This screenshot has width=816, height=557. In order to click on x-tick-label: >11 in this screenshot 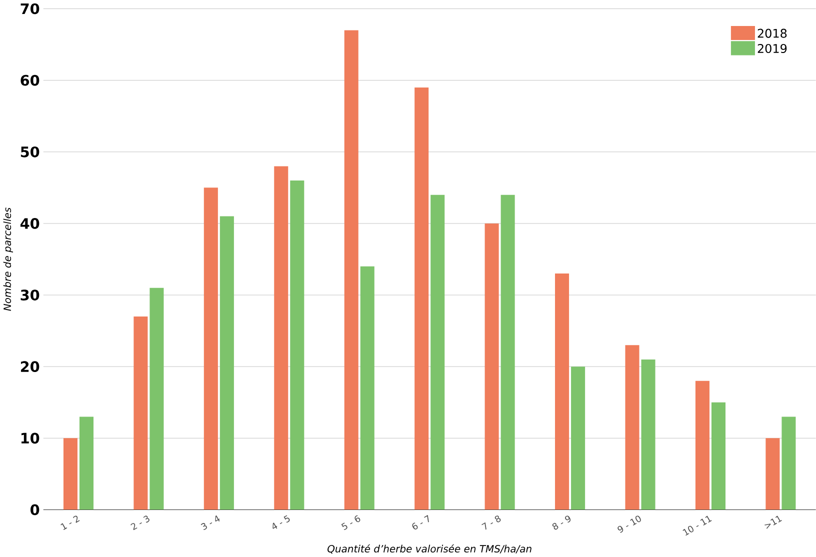, I will do `click(773, 522)`.